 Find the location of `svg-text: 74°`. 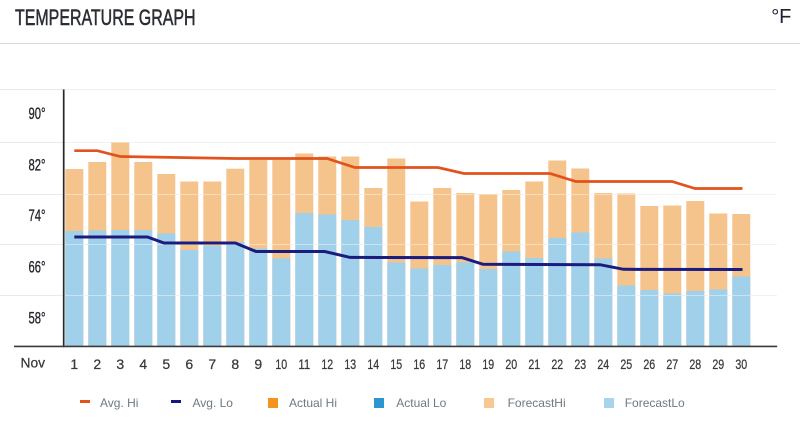

svg-text: 74° is located at coordinates (37, 215).